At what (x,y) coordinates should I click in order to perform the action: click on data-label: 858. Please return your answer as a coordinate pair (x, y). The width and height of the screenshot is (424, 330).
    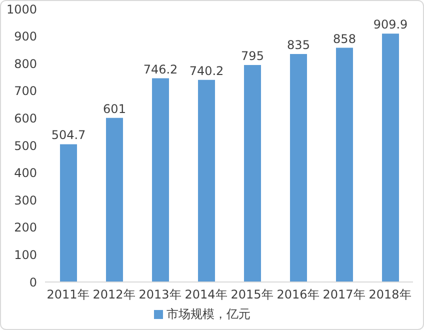
    Looking at the image, I should click on (344, 39).